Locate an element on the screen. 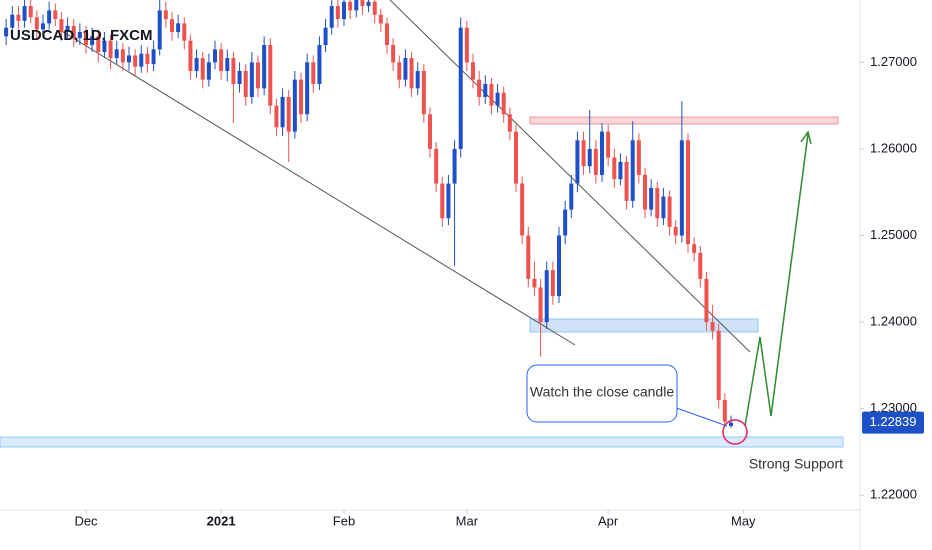 The image size is (932, 550). y-tick-label: 1.26000 is located at coordinates (893, 147).